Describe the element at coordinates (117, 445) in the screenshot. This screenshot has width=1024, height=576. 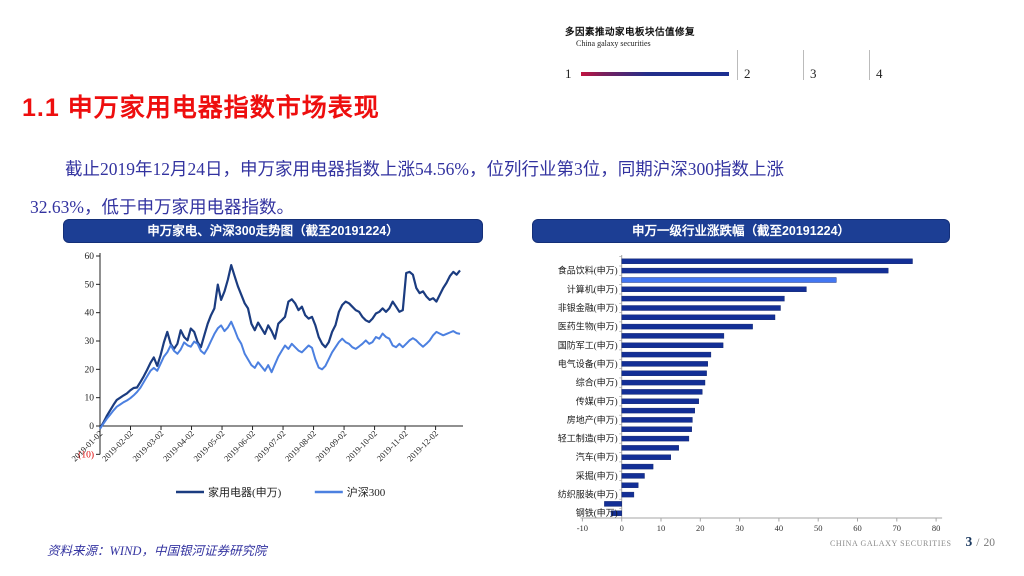
I see `x-tick-label: 2019-02-02` at that location.